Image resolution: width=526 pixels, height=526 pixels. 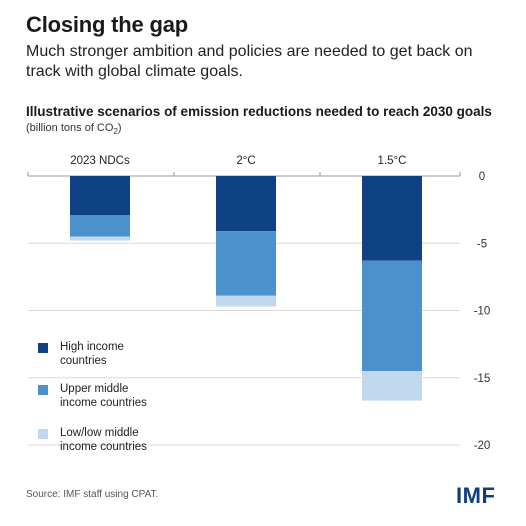 I want to click on y-tick-label: -10, so click(x=482, y=312).